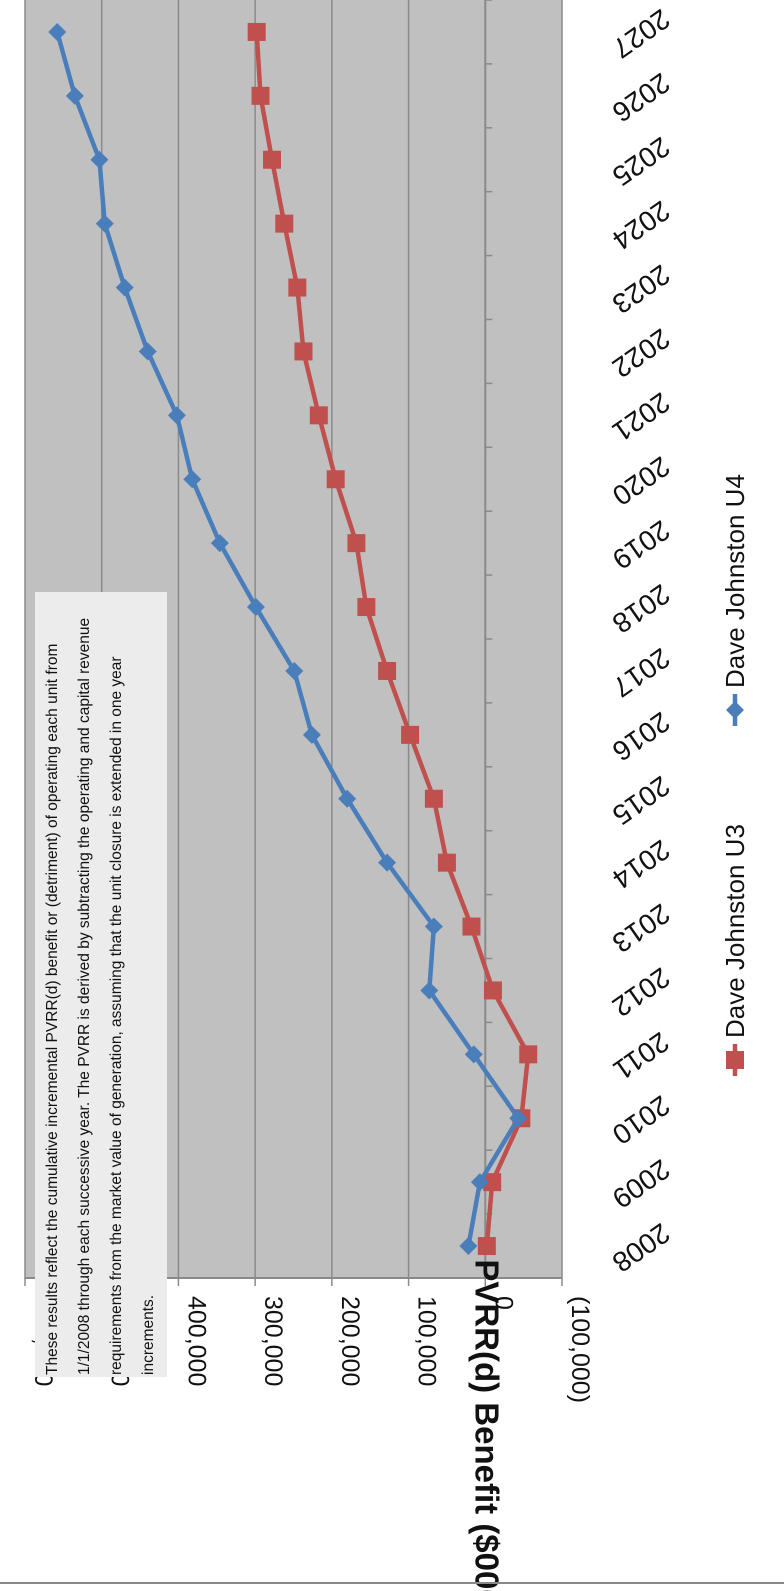  What do you see at coordinates (641, 672) in the screenshot?
I see `x-tick-label: 2017` at bounding box center [641, 672].